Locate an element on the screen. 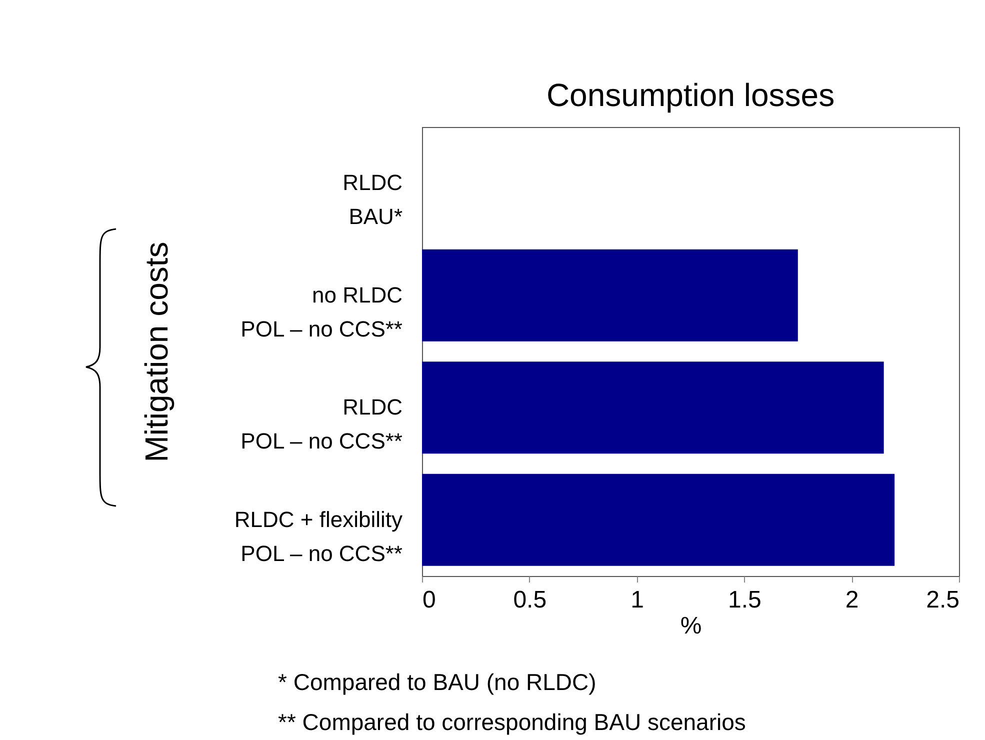 This screenshot has width=985, height=740. x-tick-label: 2 is located at coordinates (852, 600).